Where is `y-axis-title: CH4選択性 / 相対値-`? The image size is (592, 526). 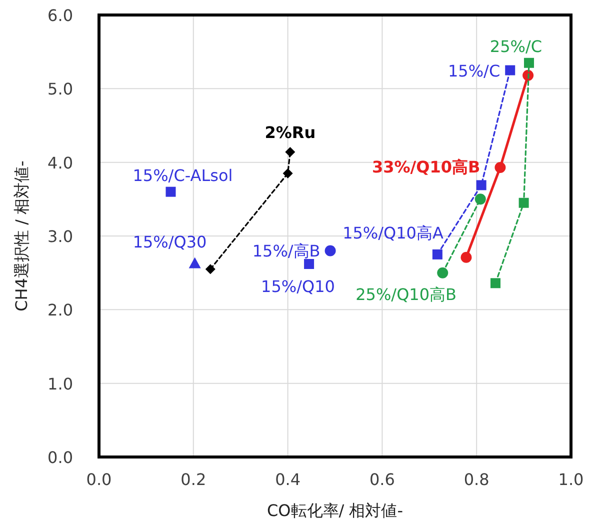
y-axis-title: CH4選択性 / 相対値- is located at coordinates (21, 236).